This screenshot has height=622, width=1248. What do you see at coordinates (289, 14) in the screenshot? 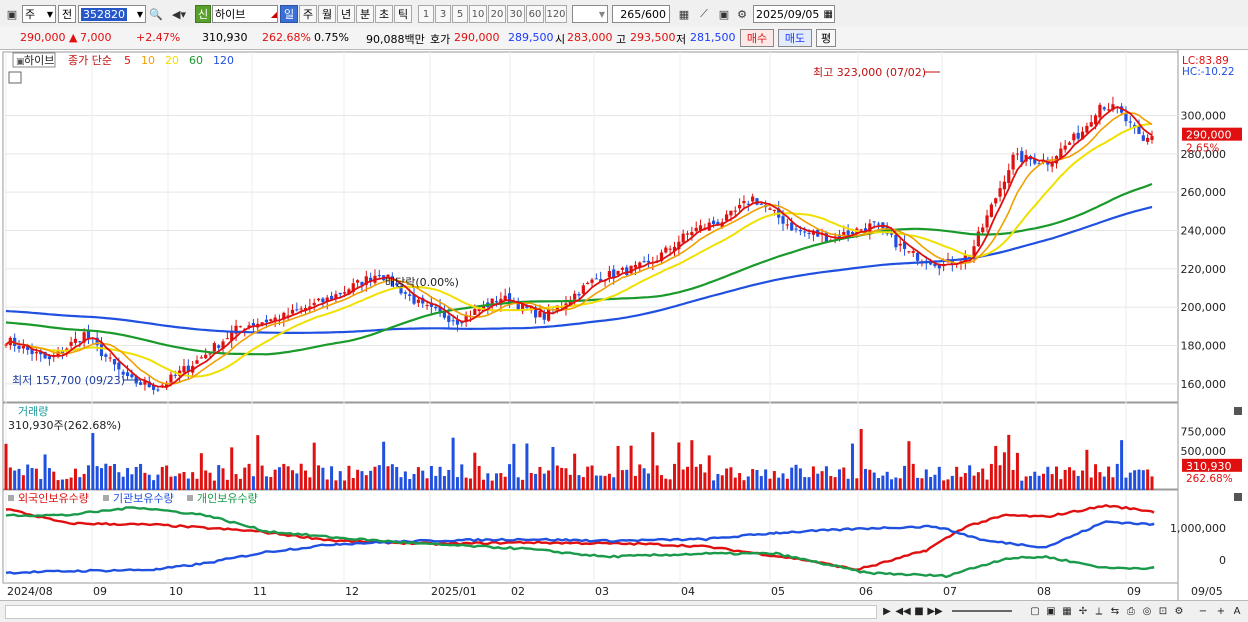
I see `period-button: 일` at bounding box center [289, 14].